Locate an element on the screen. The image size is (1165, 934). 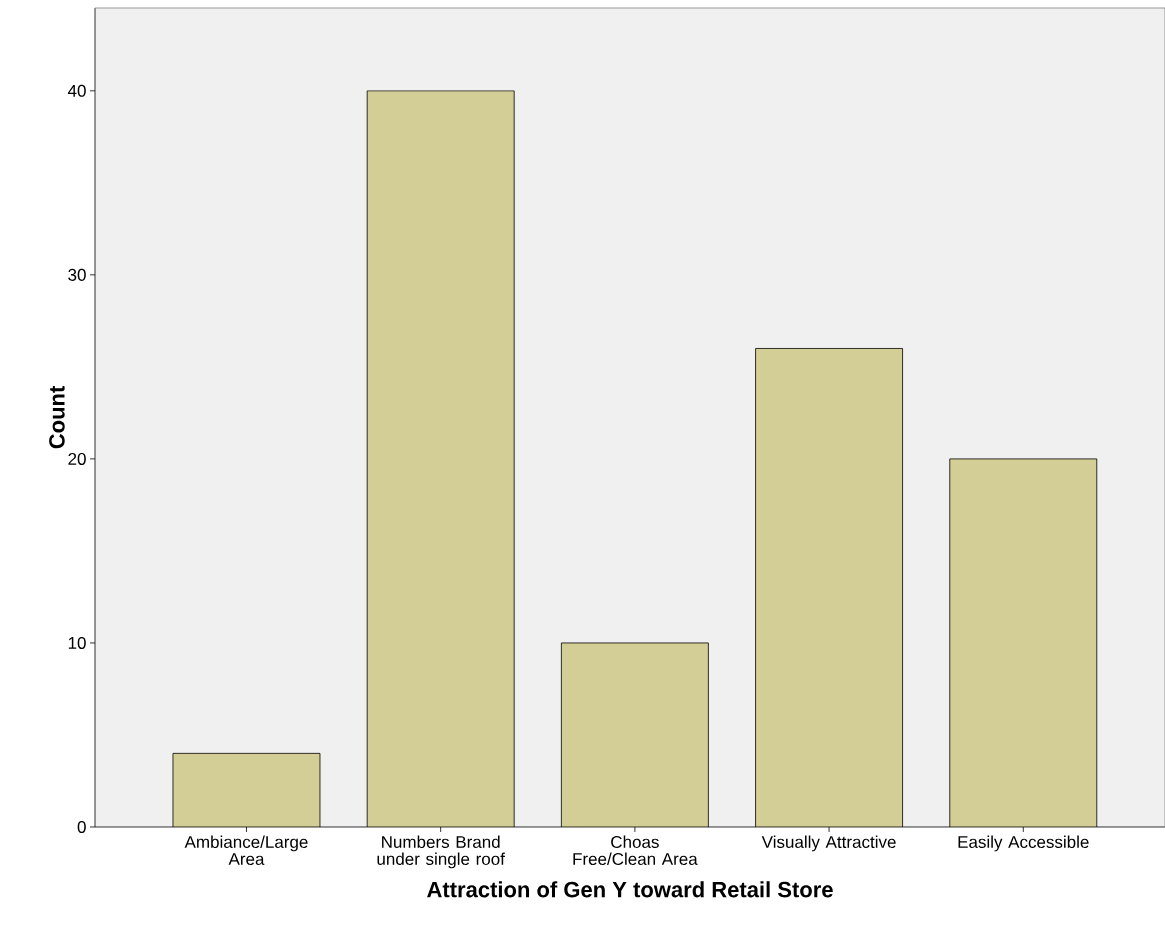
x-axis-title: Attraction of Gen Y toward Retail Store is located at coordinates (630, 889).